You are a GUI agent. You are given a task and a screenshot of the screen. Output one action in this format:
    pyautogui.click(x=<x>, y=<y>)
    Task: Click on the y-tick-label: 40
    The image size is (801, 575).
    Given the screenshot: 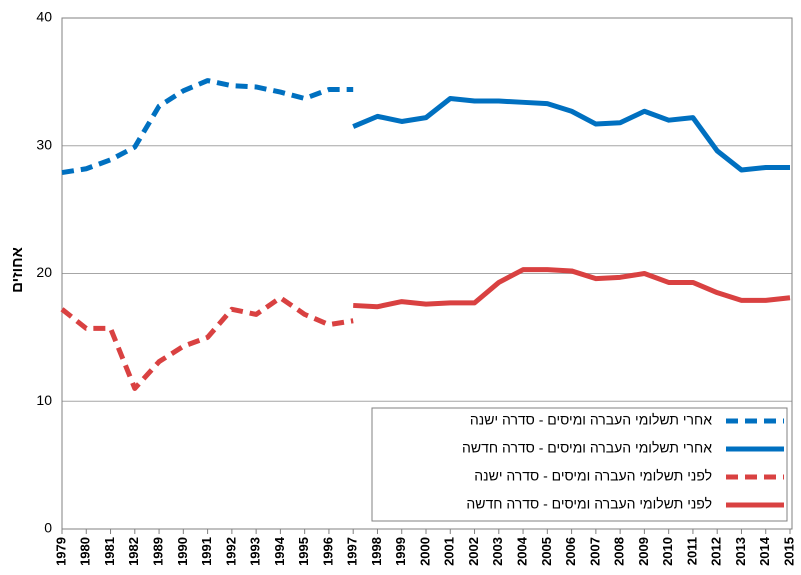 What is the action you would take?
    pyautogui.click(x=44, y=17)
    